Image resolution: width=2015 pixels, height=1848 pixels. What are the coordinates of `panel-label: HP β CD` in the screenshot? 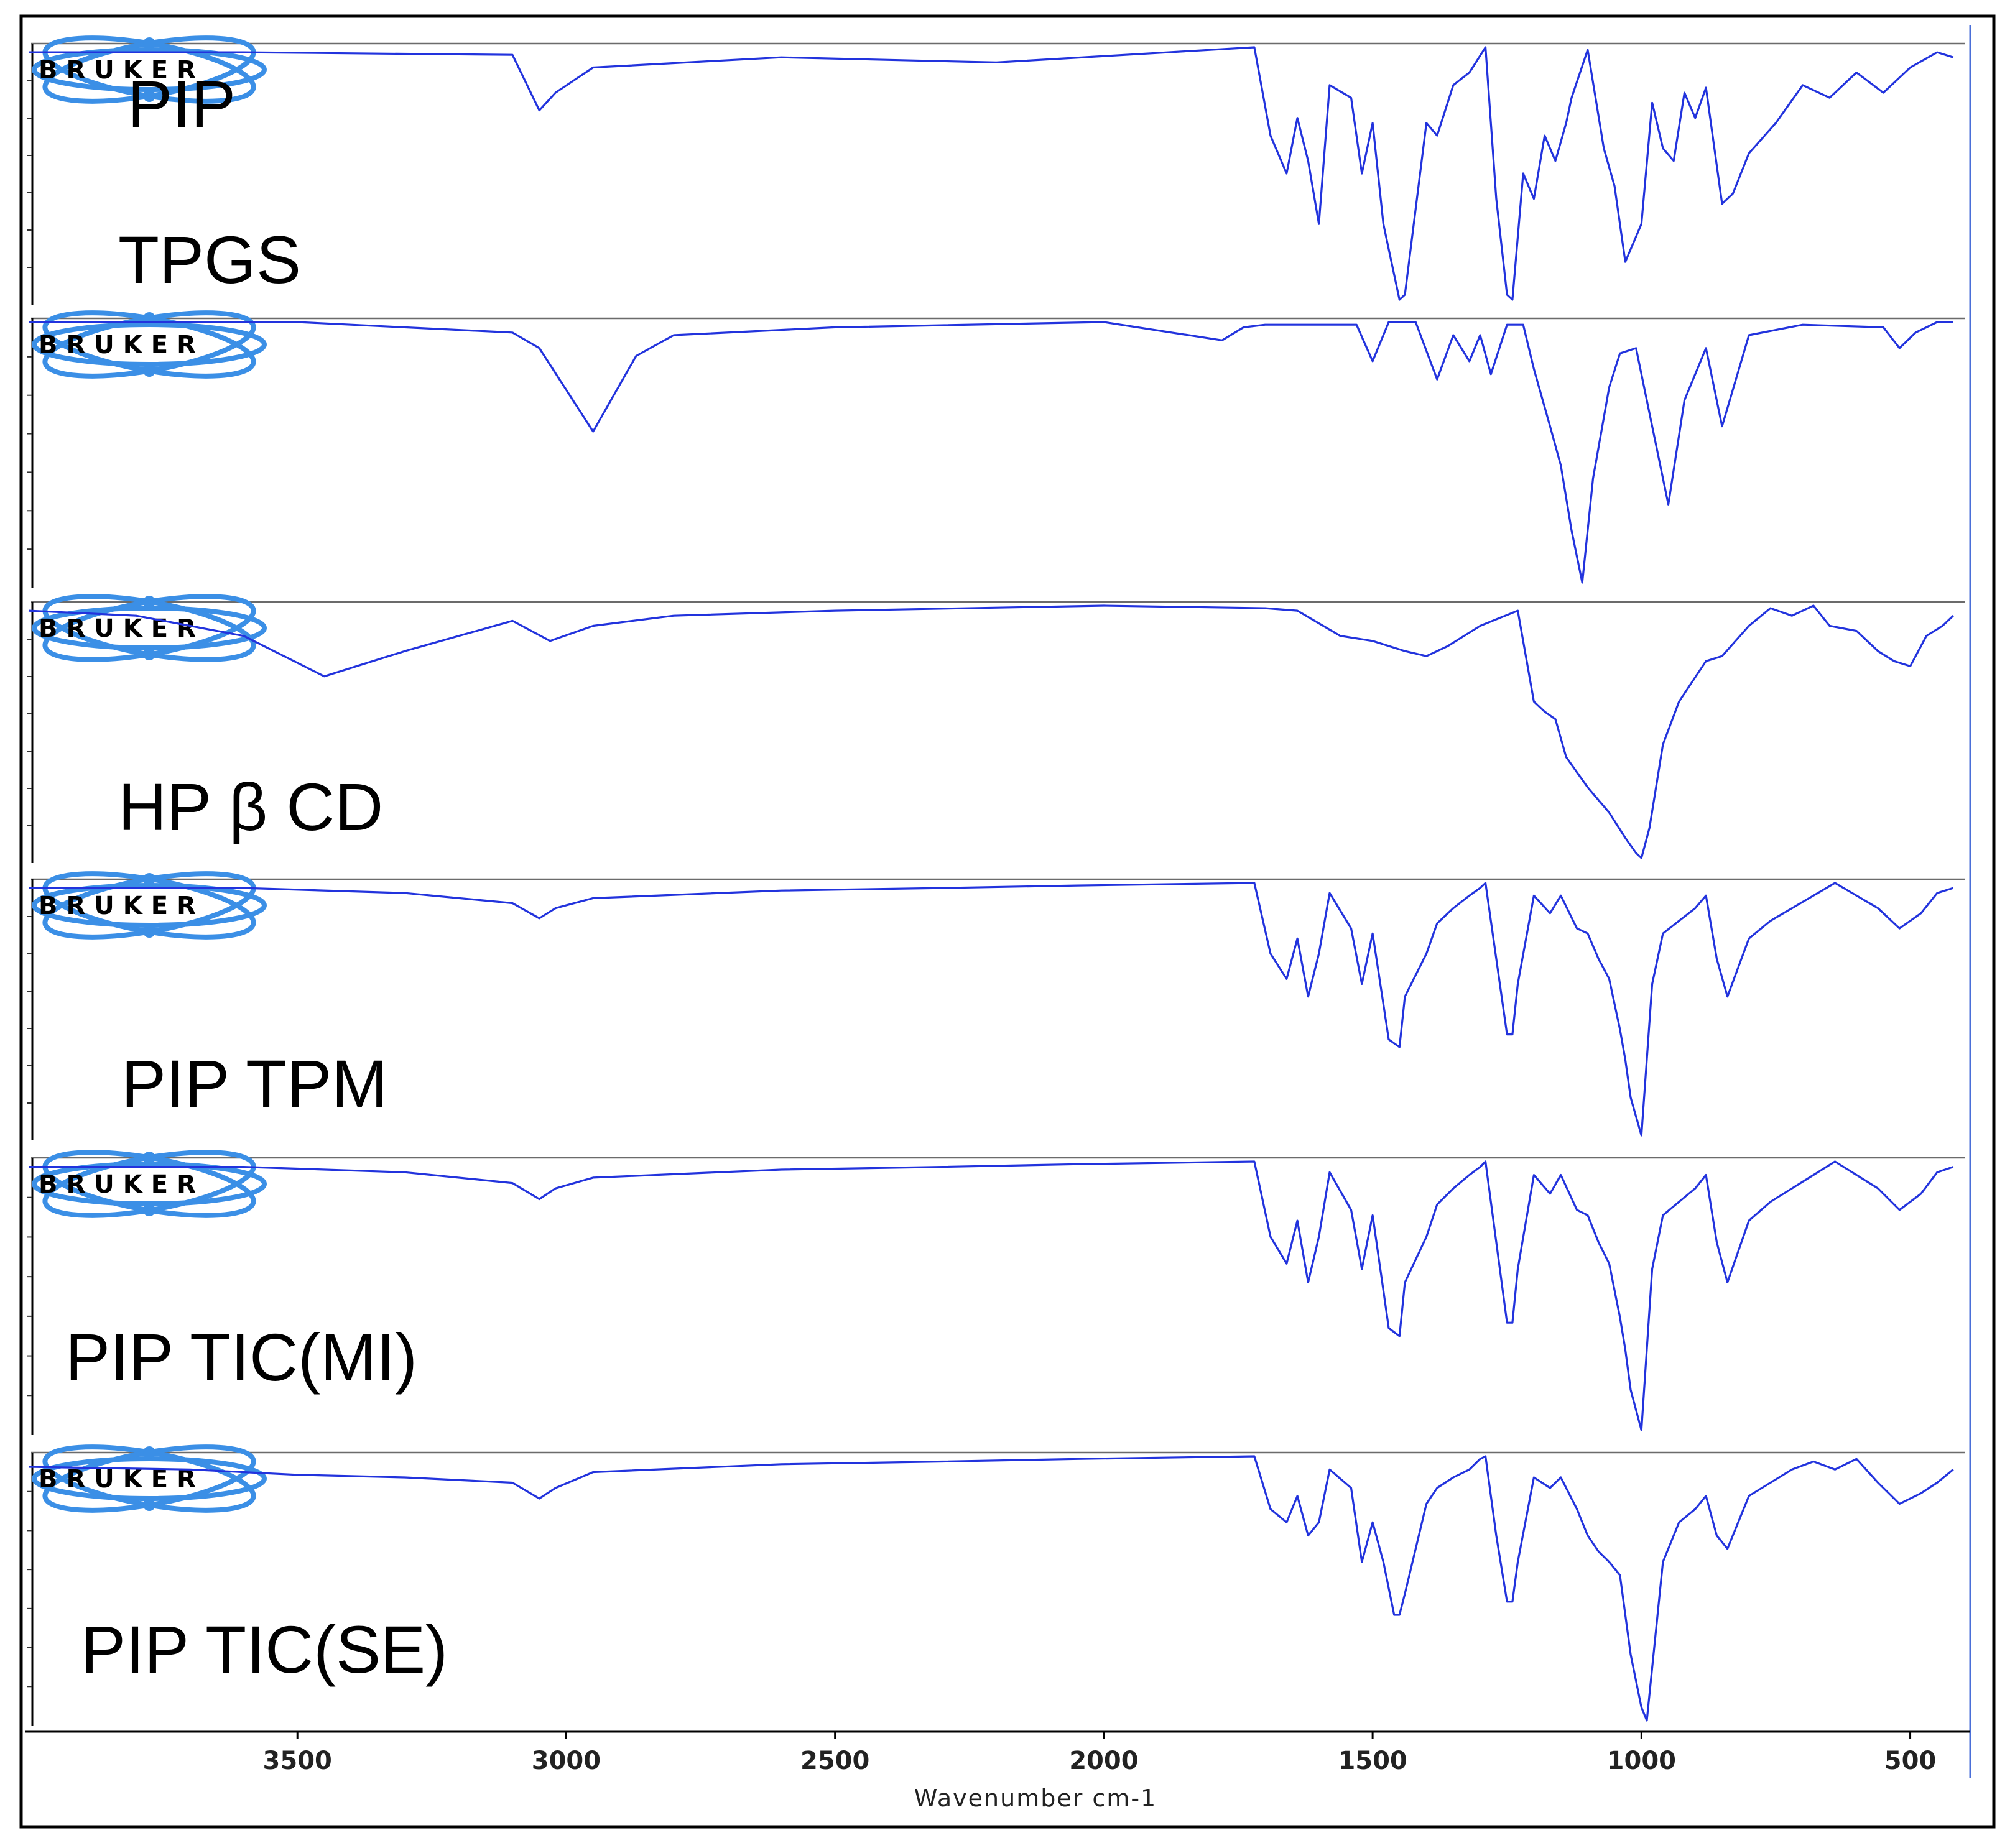 It's located at (250, 806).